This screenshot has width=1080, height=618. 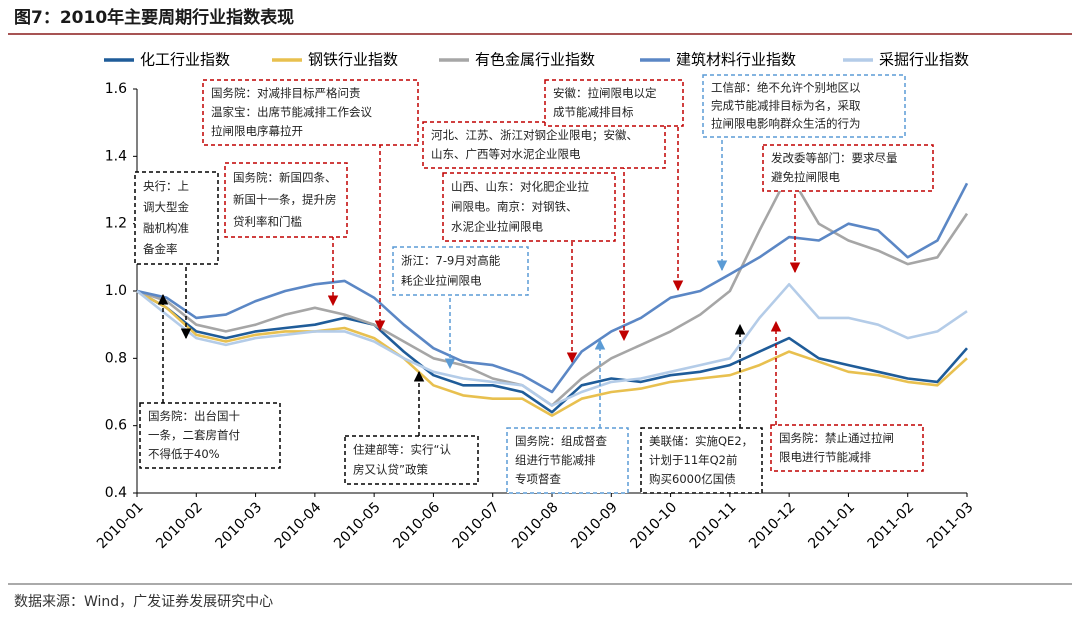 I want to click on annotation-text: 山东、广西等对水泥企业限电, so click(x=506, y=154).